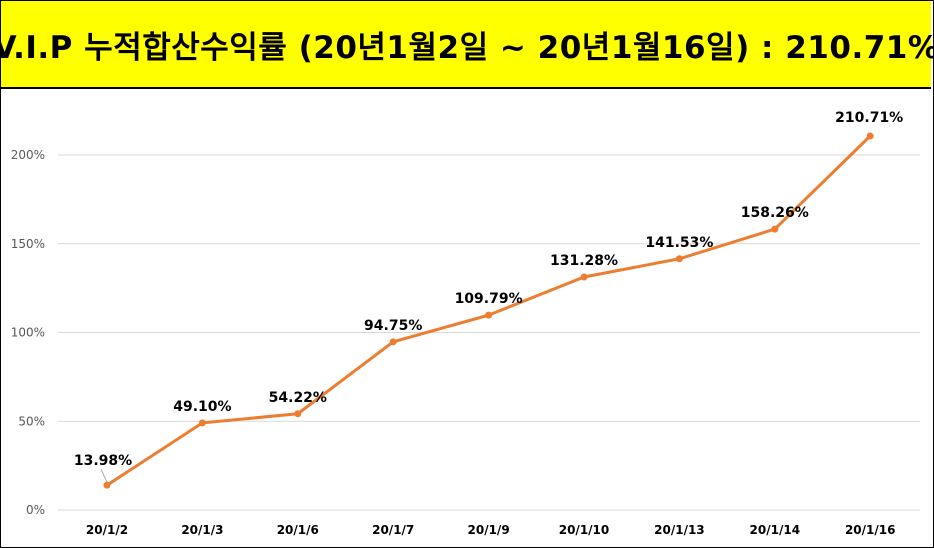 The image size is (934, 548). What do you see at coordinates (28, 155) in the screenshot?
I see `y-tick-label: 200%` at bounding box center [28, 155].